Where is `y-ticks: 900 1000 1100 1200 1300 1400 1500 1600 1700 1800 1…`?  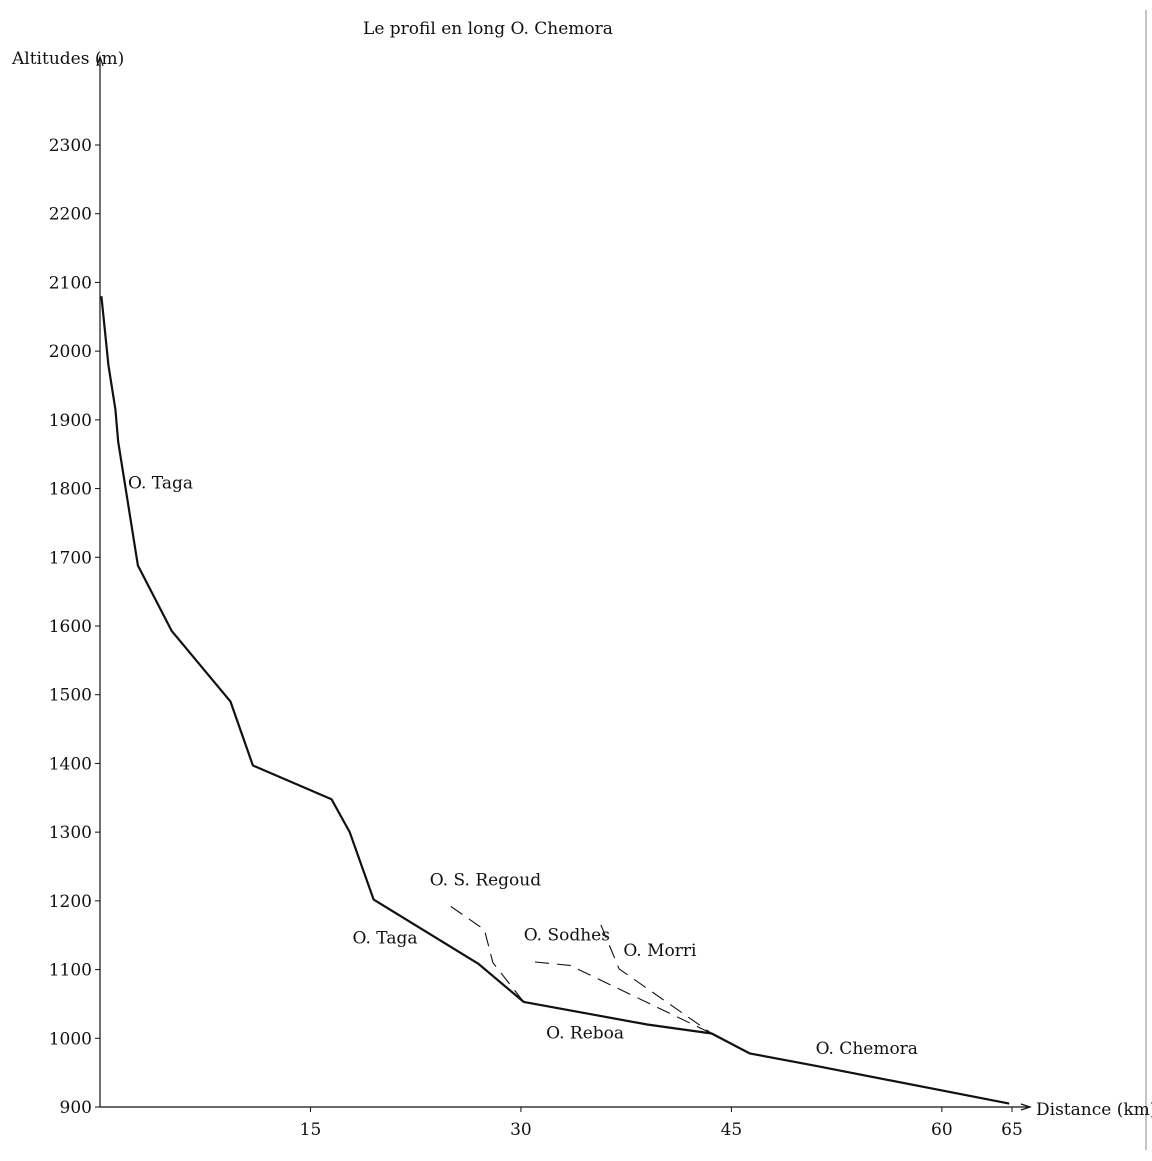
y-ticks: 900 1000 1100 1200 1300 1400 1500 1600 1700 1800 1… is located at coordinates (74, 627).